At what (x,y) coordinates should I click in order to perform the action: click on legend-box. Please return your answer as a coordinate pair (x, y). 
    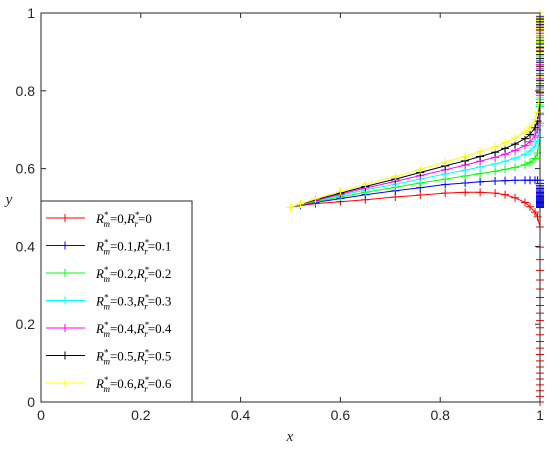
    Looking at the image, I should click on (116, 301).